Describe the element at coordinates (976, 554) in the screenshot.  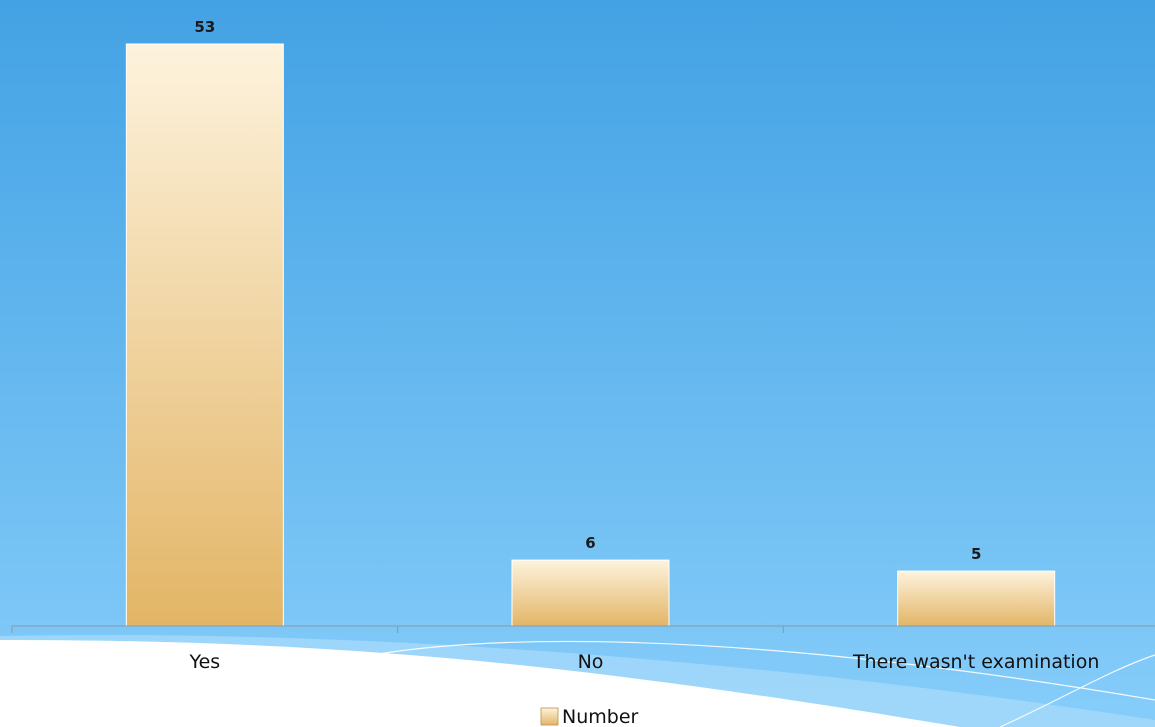
I see `data-label-2: 5` at that location.